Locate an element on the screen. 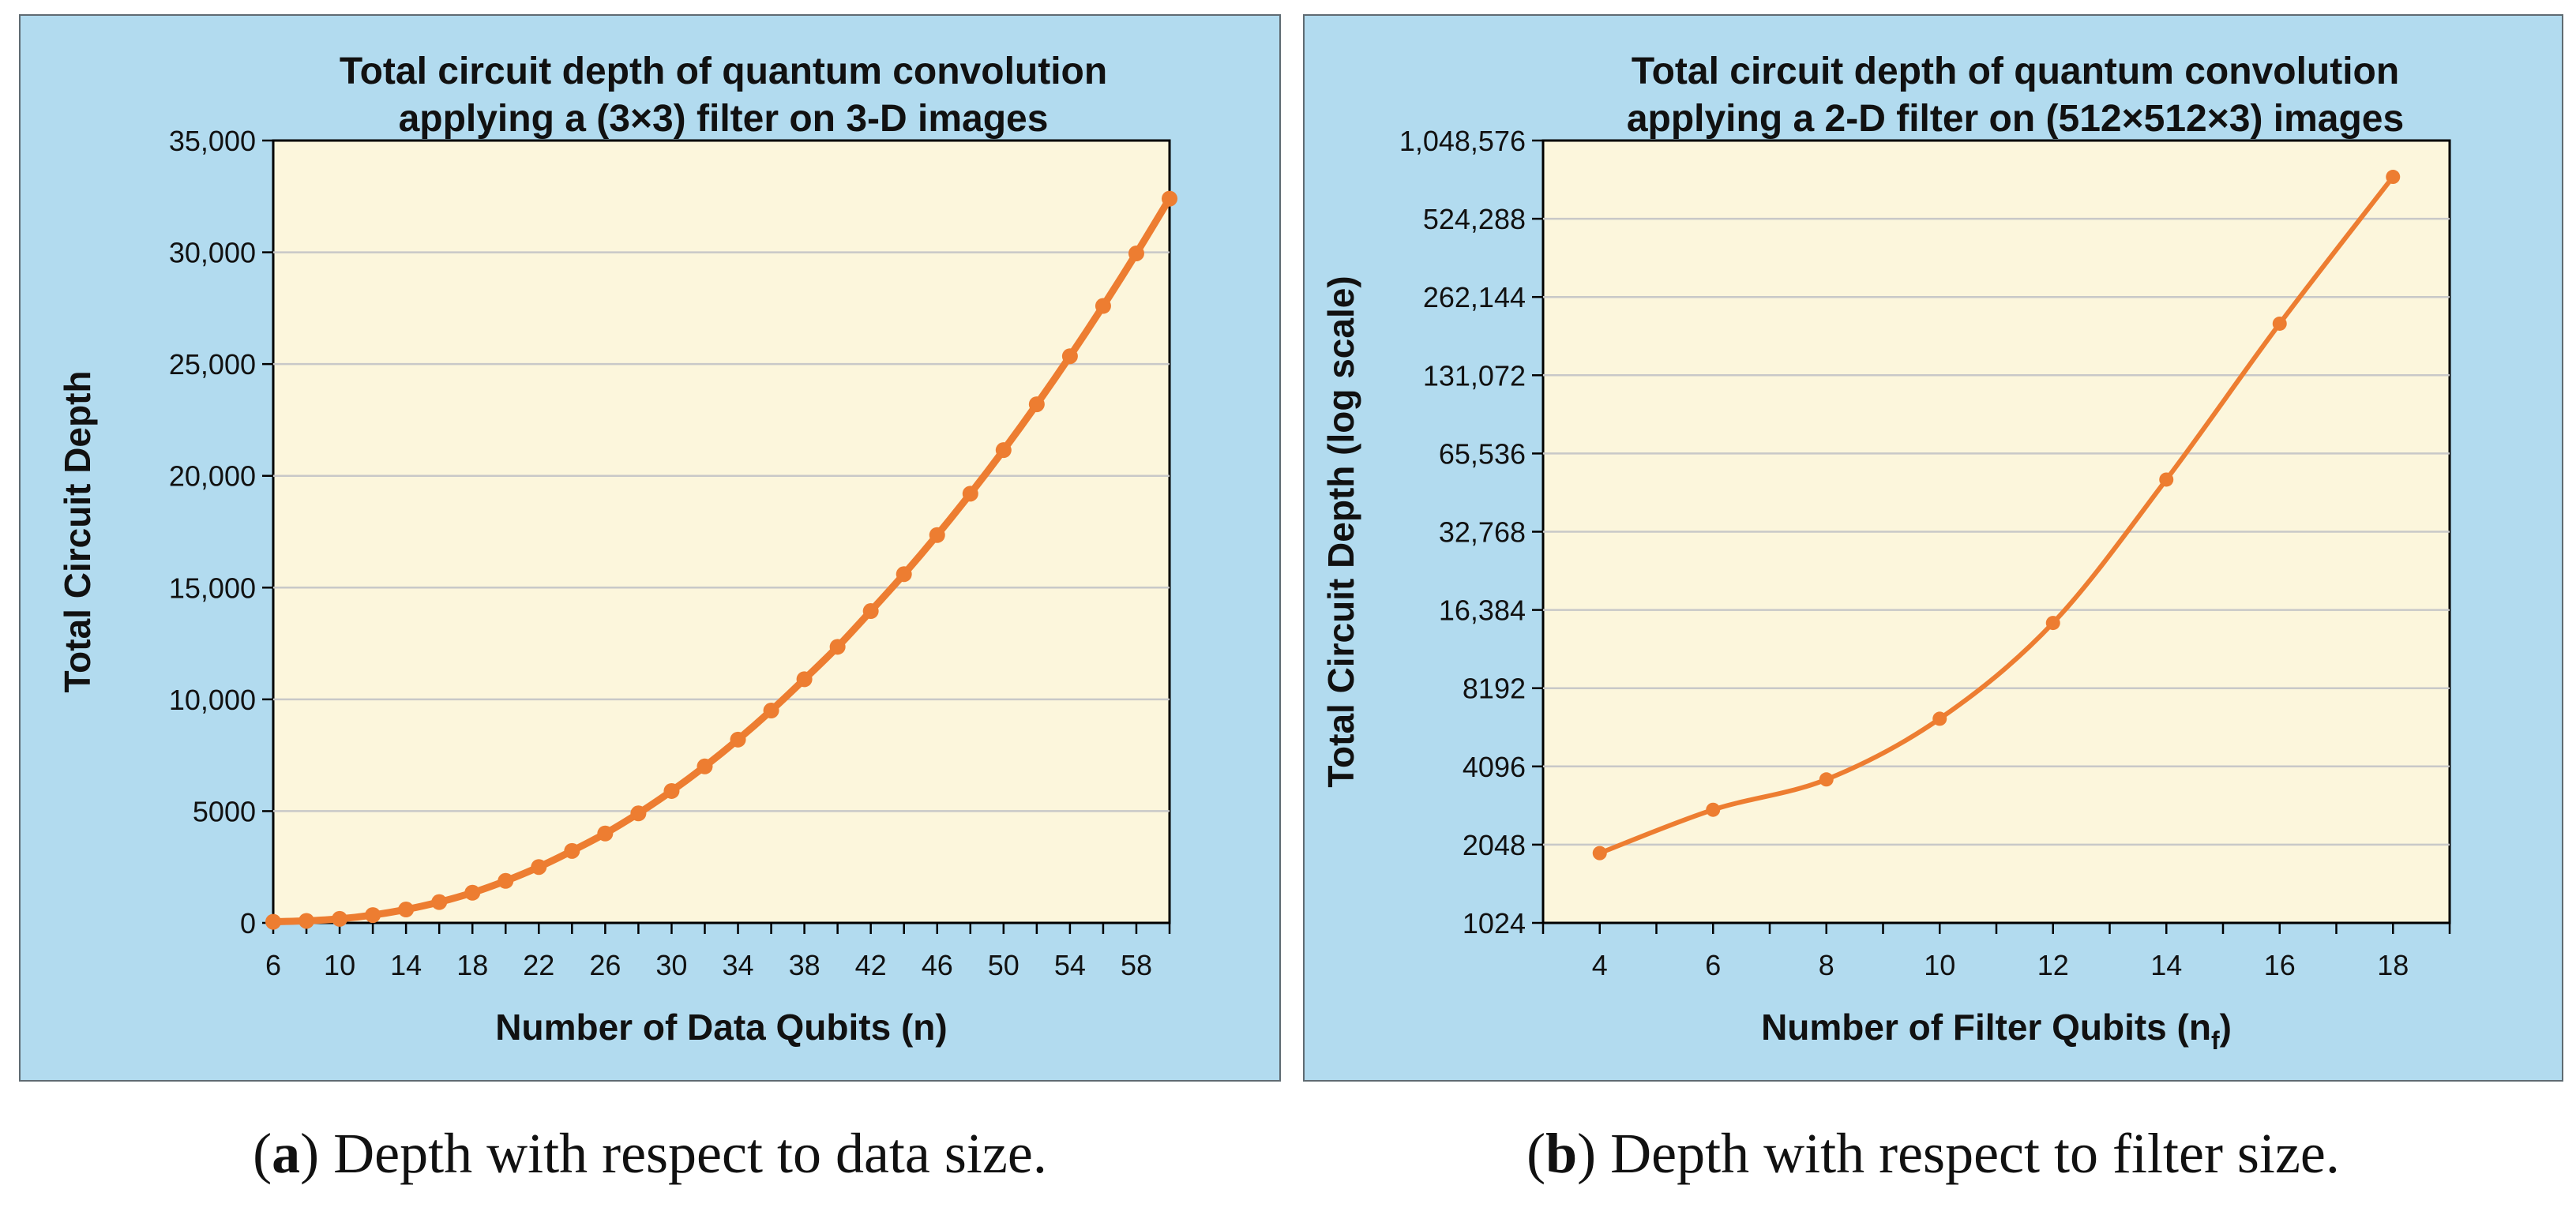 This screenshot has width=2576, height=1215. chart-a-x-tick-label: 22 is located at coordinates (538, 965).